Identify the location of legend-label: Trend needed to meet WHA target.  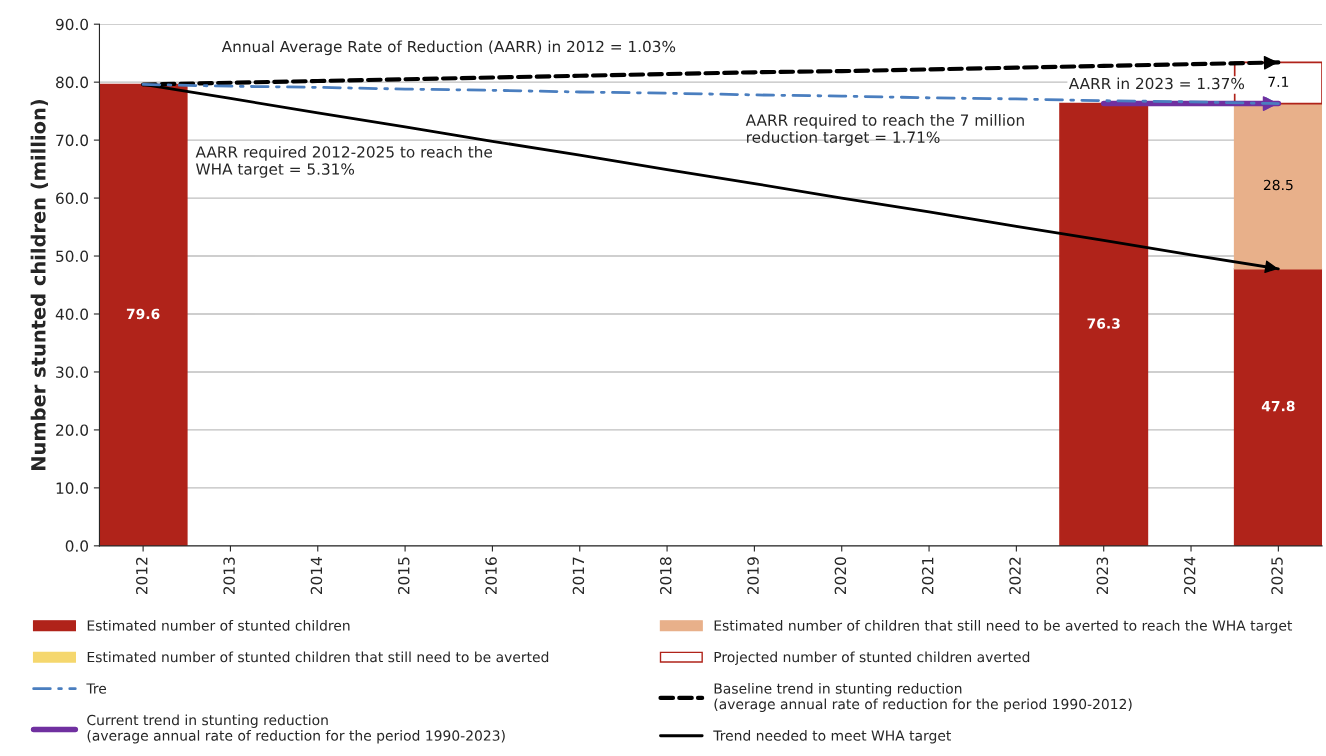
(832, 737).